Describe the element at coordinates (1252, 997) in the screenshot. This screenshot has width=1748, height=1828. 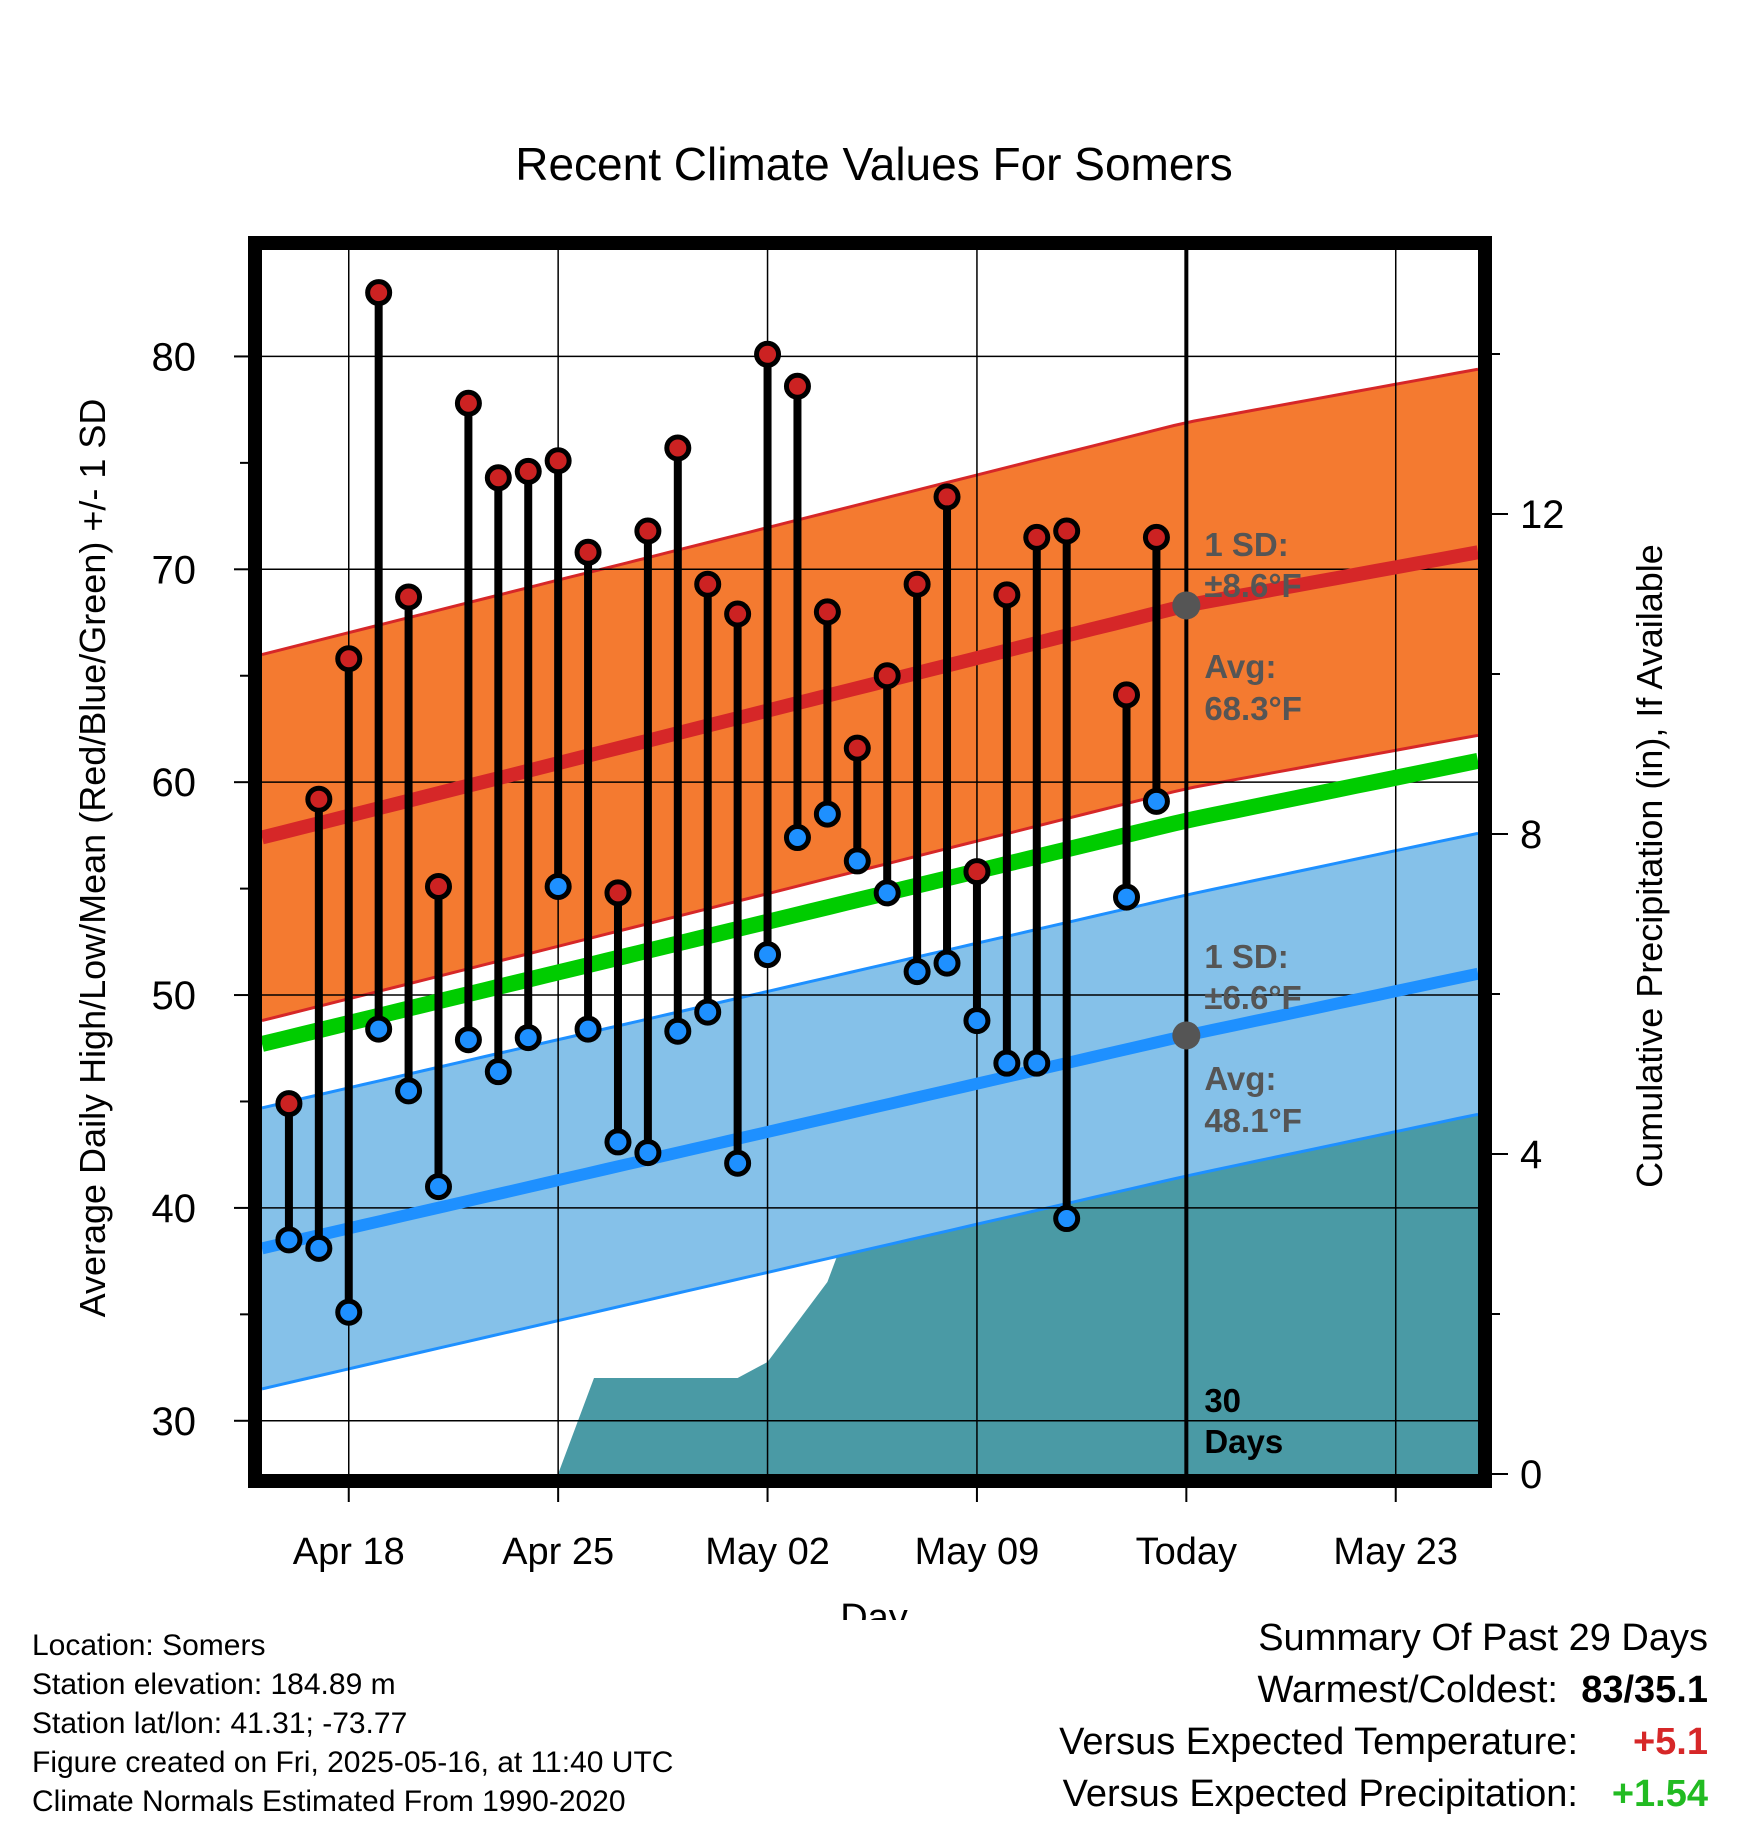
I see `low-sd-value: ±6.6°F` at that location.